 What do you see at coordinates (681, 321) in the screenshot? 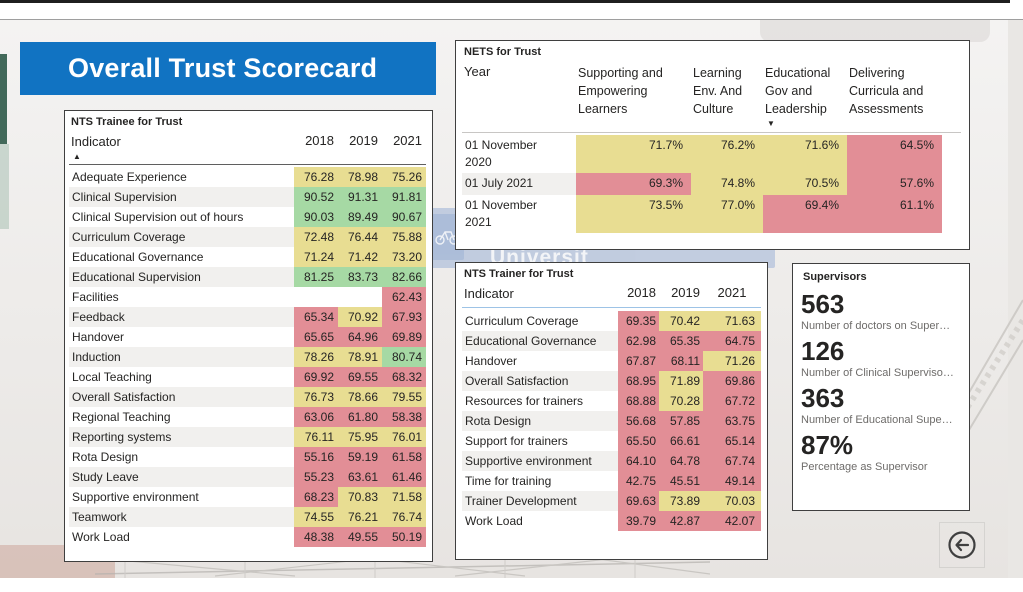
I see `value-cell: 70.42` at bounding box center [681, 321].